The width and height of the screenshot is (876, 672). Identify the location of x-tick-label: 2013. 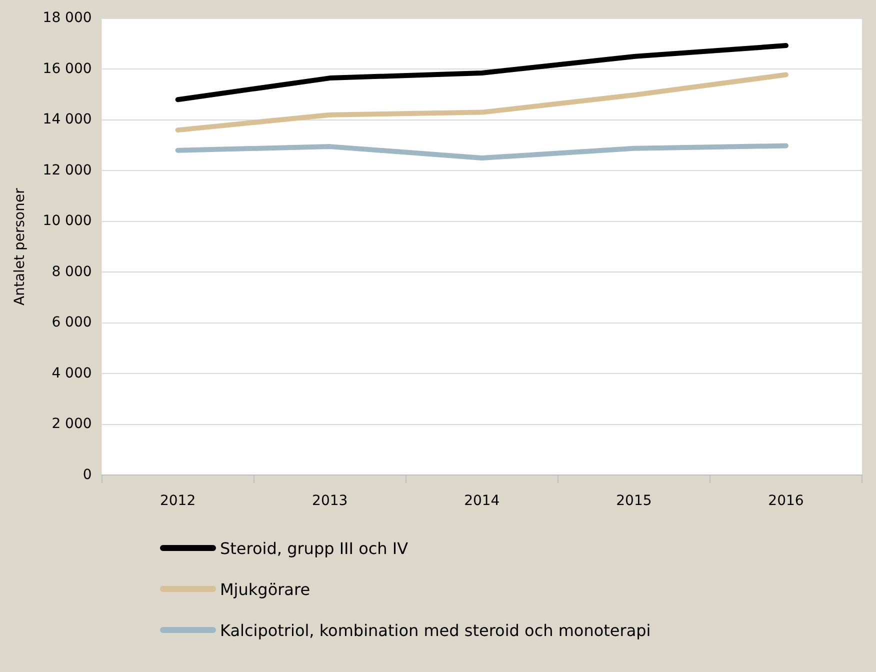
(330, 501).